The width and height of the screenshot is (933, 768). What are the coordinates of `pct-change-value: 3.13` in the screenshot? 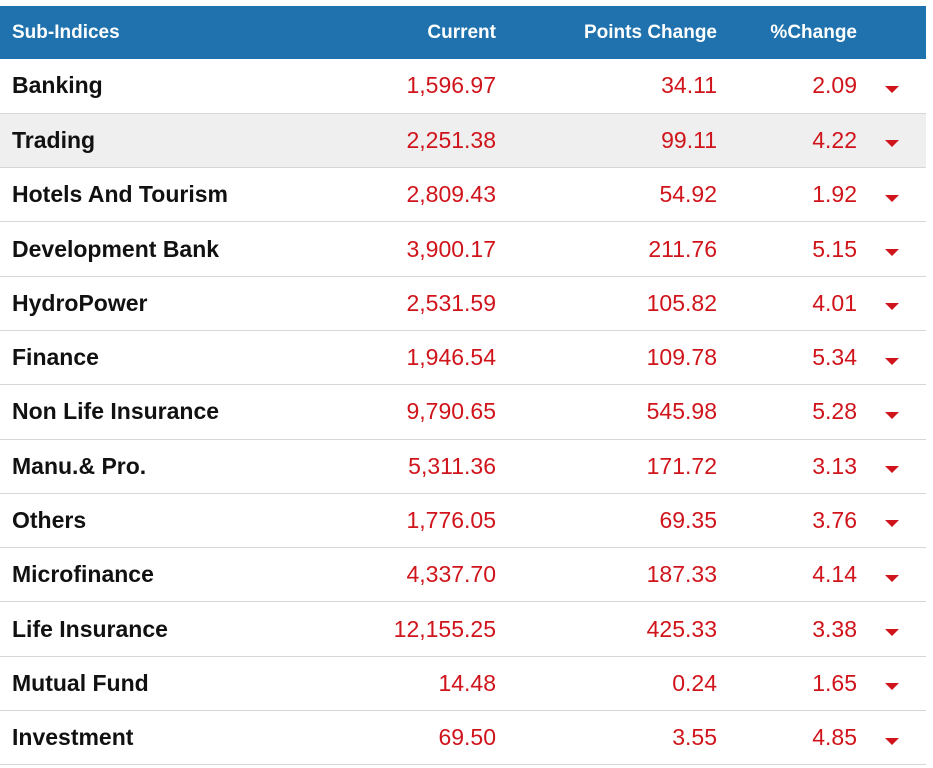 It's located at (834, 465).